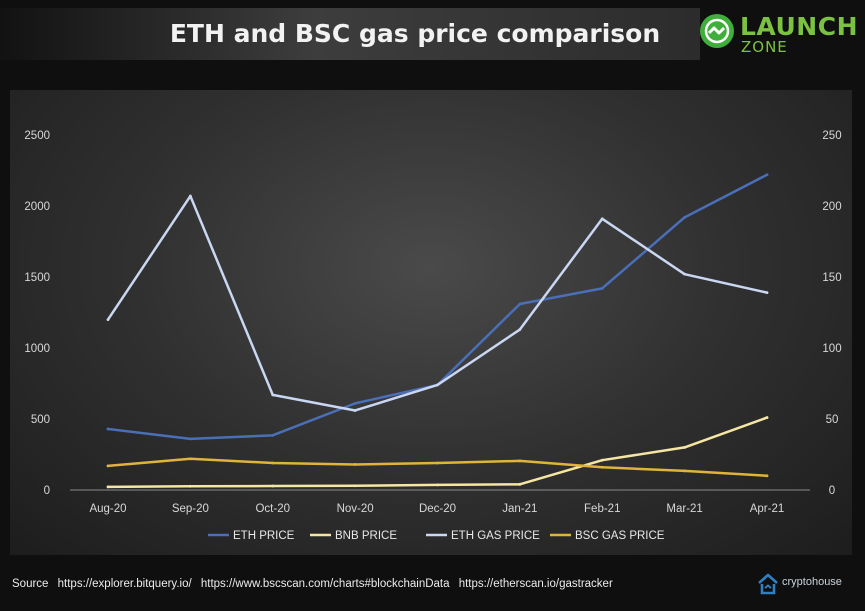  I want to click on legend-label: ETH GAS PRICE, so click(495, 536).